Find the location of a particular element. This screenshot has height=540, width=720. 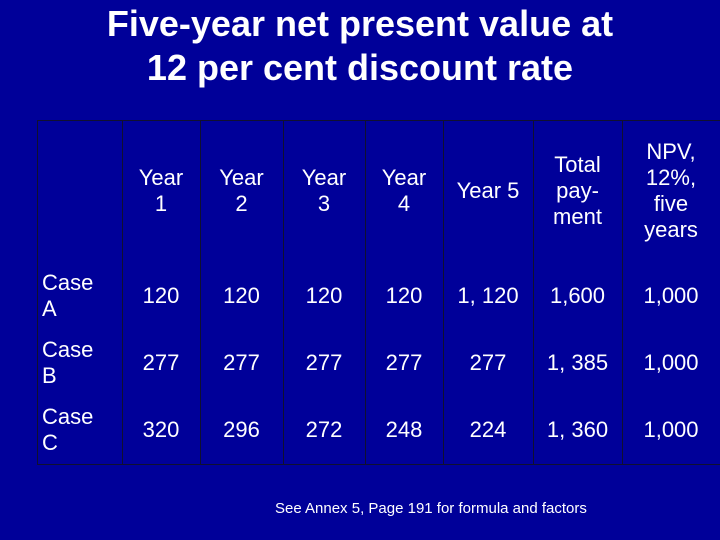

table-cell: 1, 120 is located at coordinates (488, 295).